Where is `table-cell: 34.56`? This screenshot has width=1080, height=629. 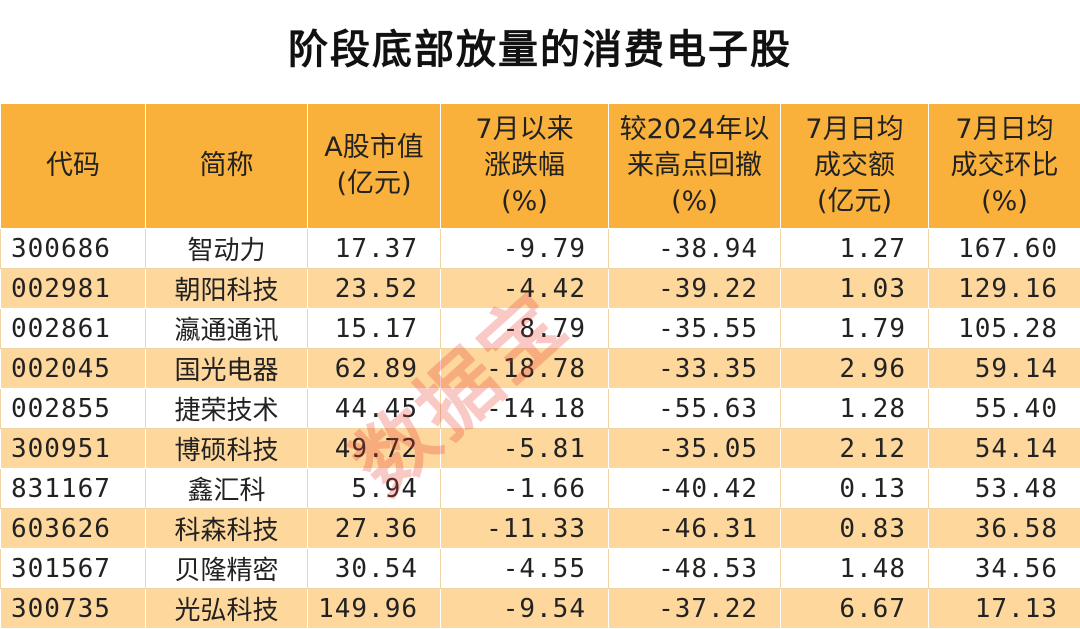 table-cell: 34.56 is located at coordinates (1004, 569).